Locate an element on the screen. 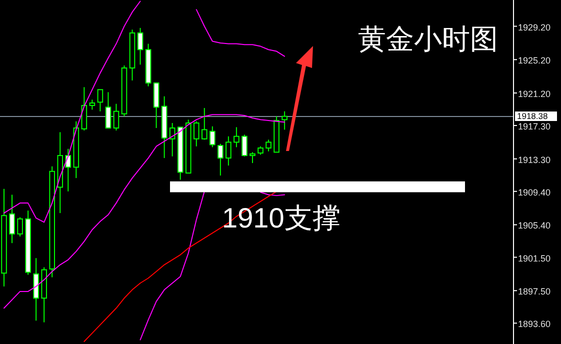  y-tick-label: 1913.30 is located at coordinates (534, 159).